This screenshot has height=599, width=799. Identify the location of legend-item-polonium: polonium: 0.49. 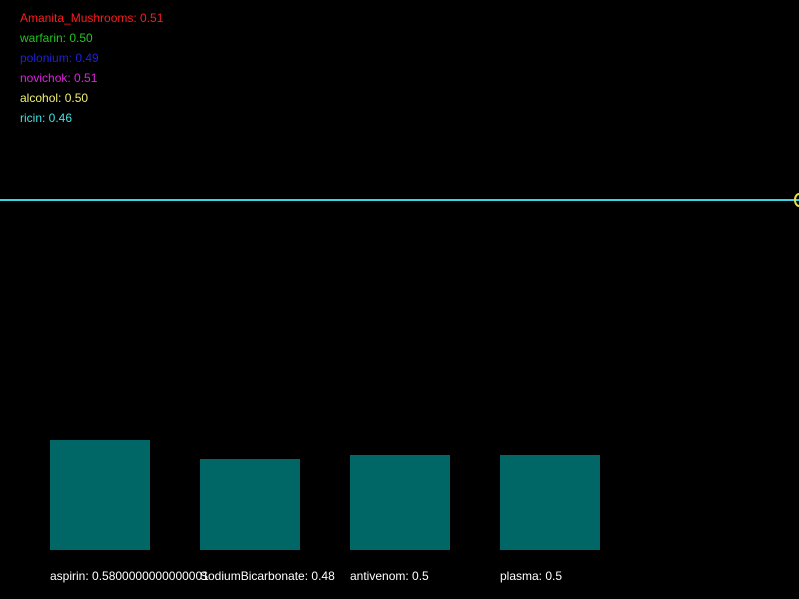
(59, 58).